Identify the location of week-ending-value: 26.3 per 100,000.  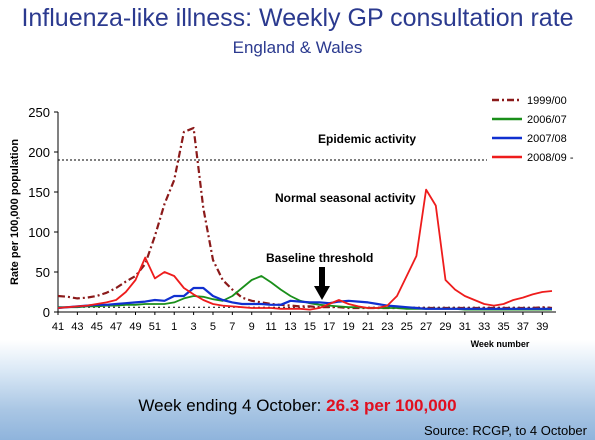
(391, 405).